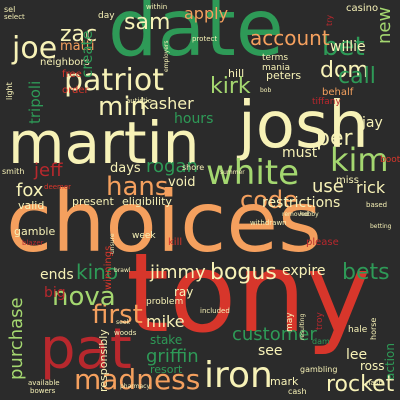 The height and width of the screenshot is (400, 400). I want to click on word-customer: customer, so click(274, 334).